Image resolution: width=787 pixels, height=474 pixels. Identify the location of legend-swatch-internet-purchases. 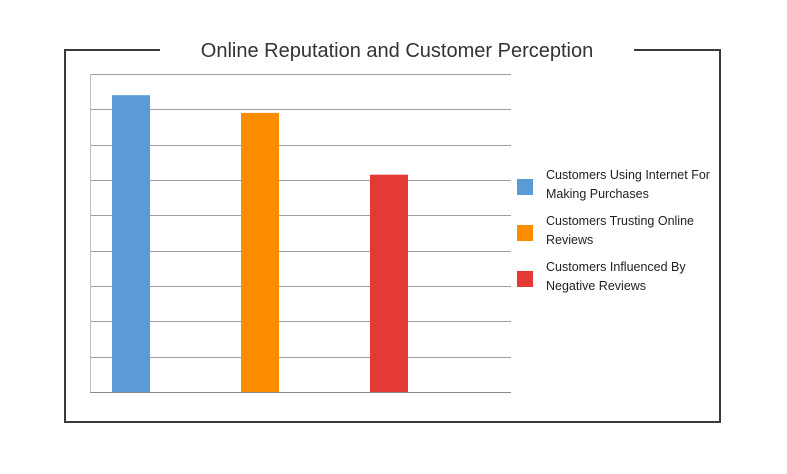
(525, 187).